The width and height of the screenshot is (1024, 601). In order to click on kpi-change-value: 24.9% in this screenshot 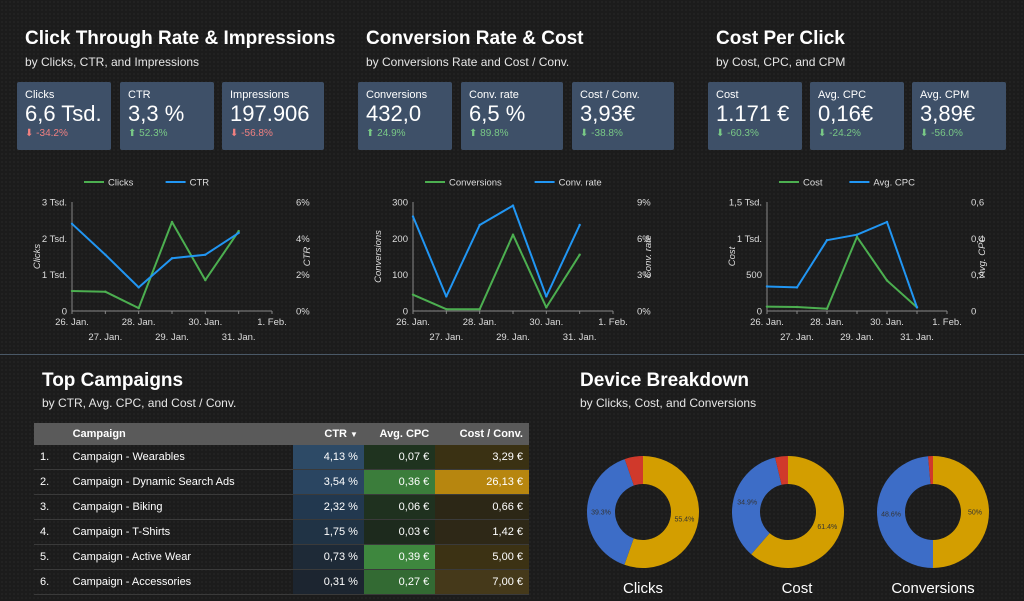, I will do `click(391, 133)`.